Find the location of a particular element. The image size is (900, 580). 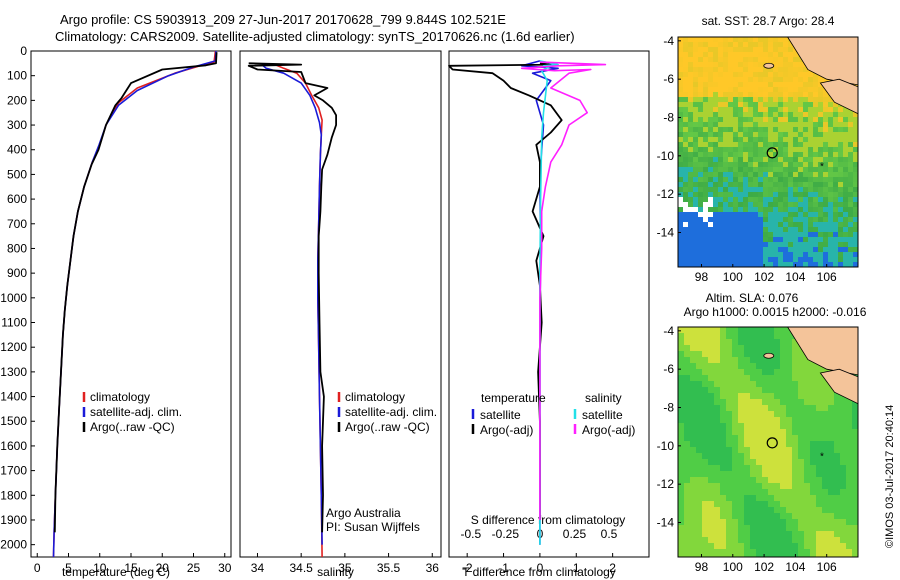

depth-tick-label: 600 is located at coordinates (17, 199).